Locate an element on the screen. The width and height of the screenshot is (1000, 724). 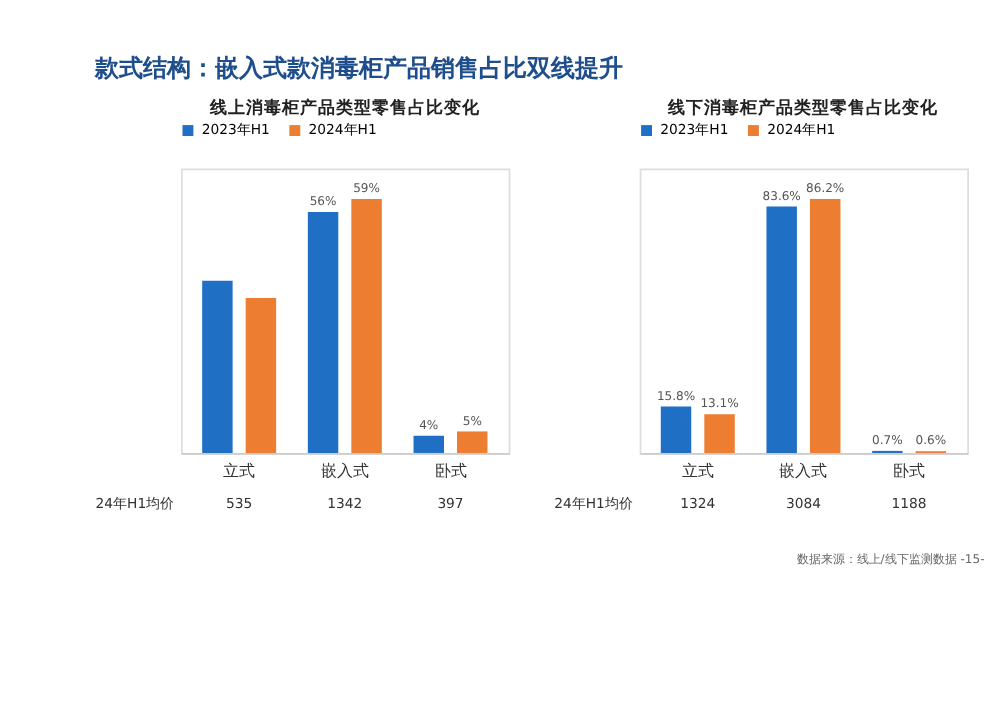
text: 款式结构：嵌入式款消毒柜产品销售占比双线提升 is located at coordinates (358, 68).